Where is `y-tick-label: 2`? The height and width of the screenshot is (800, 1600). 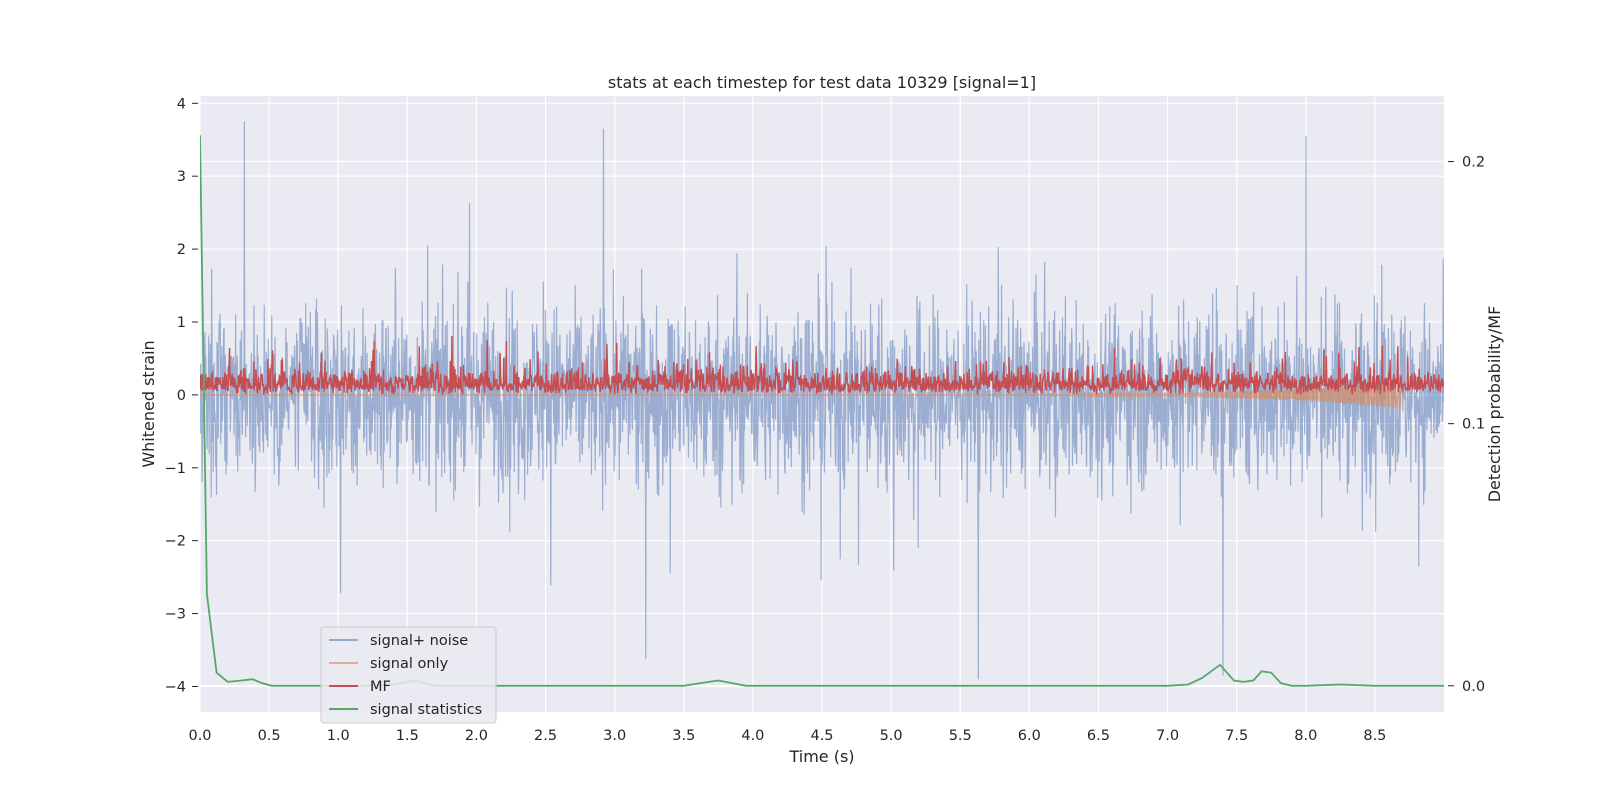 y-tick-label: 2 is located at coordinates (181, 250).